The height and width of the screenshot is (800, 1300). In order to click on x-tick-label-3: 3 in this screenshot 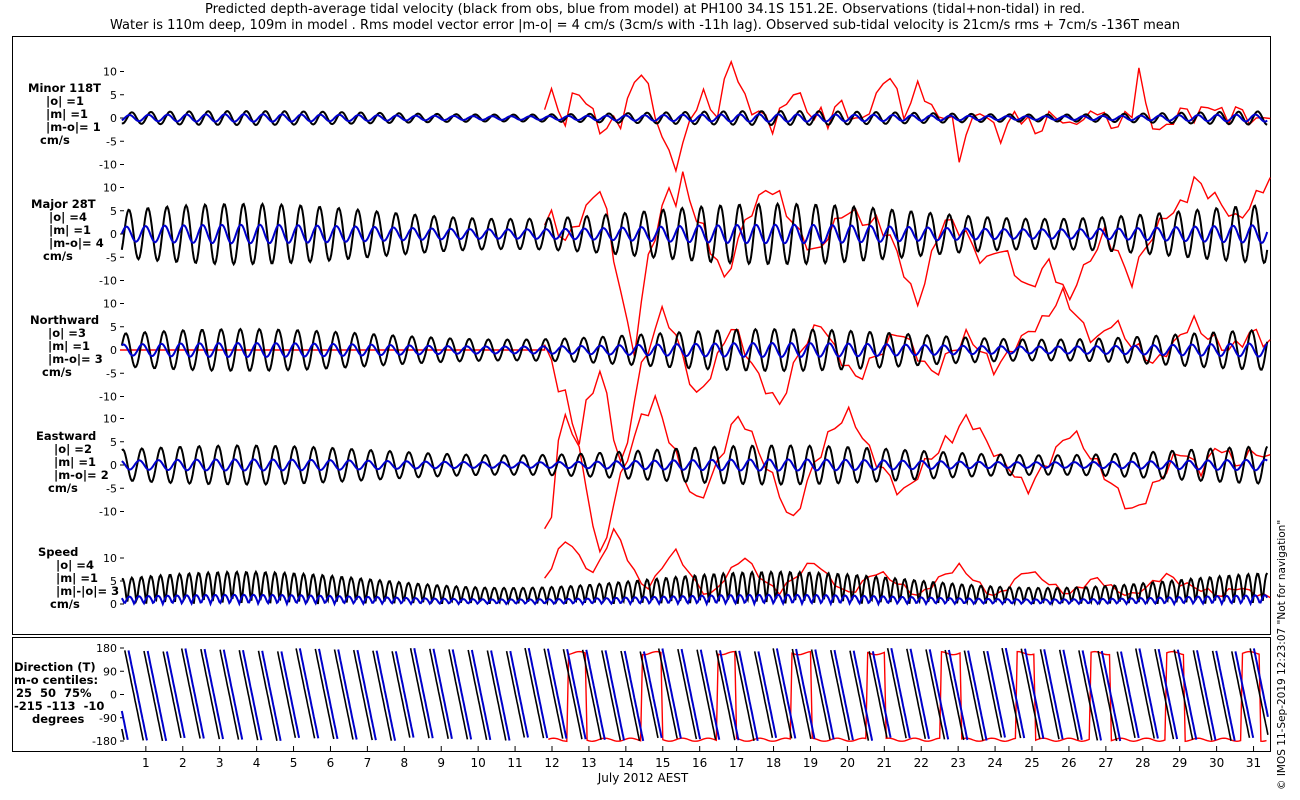, I will do `click(220, 763)`.